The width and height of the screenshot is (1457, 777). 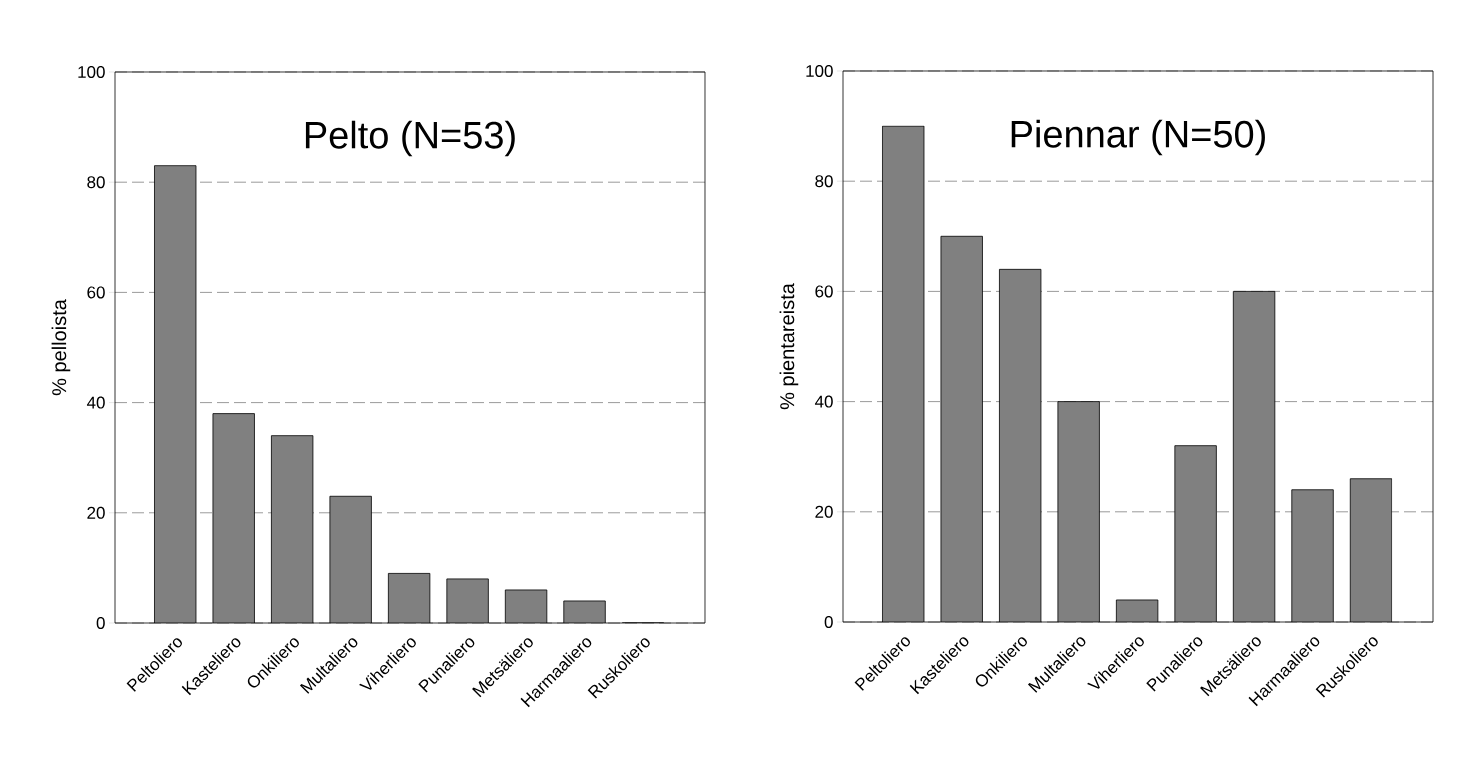 I want to click on y-axis-title: % pientareista, so click(x=789, y=346).